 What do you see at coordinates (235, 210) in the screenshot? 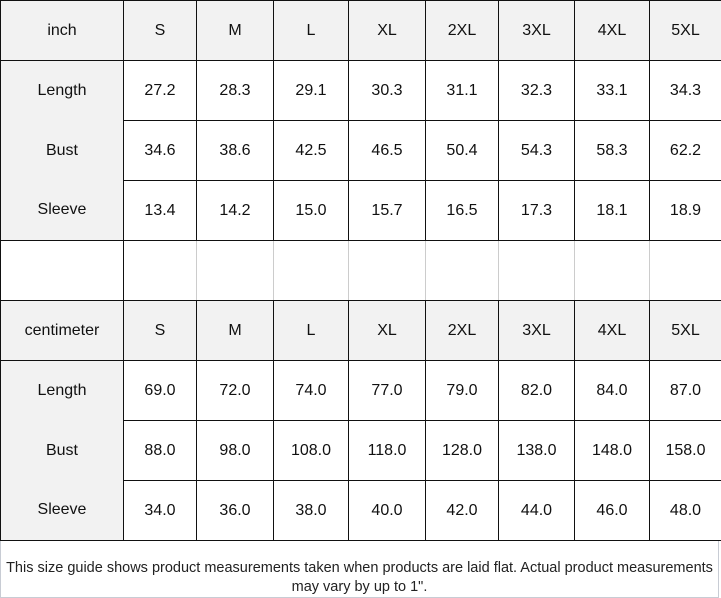
I see `measurement-value: 14.2` at bounding box center [235, 210].